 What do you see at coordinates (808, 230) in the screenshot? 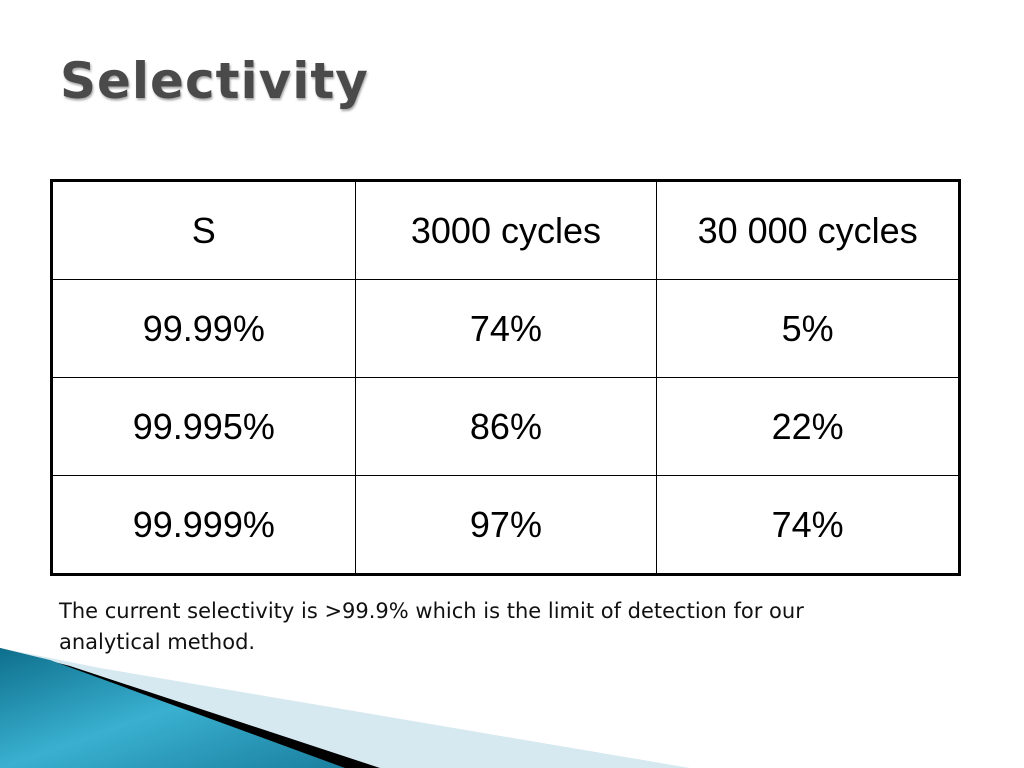
I see `header-cell: 30 000 cycles` at bounding box center [808, 230].